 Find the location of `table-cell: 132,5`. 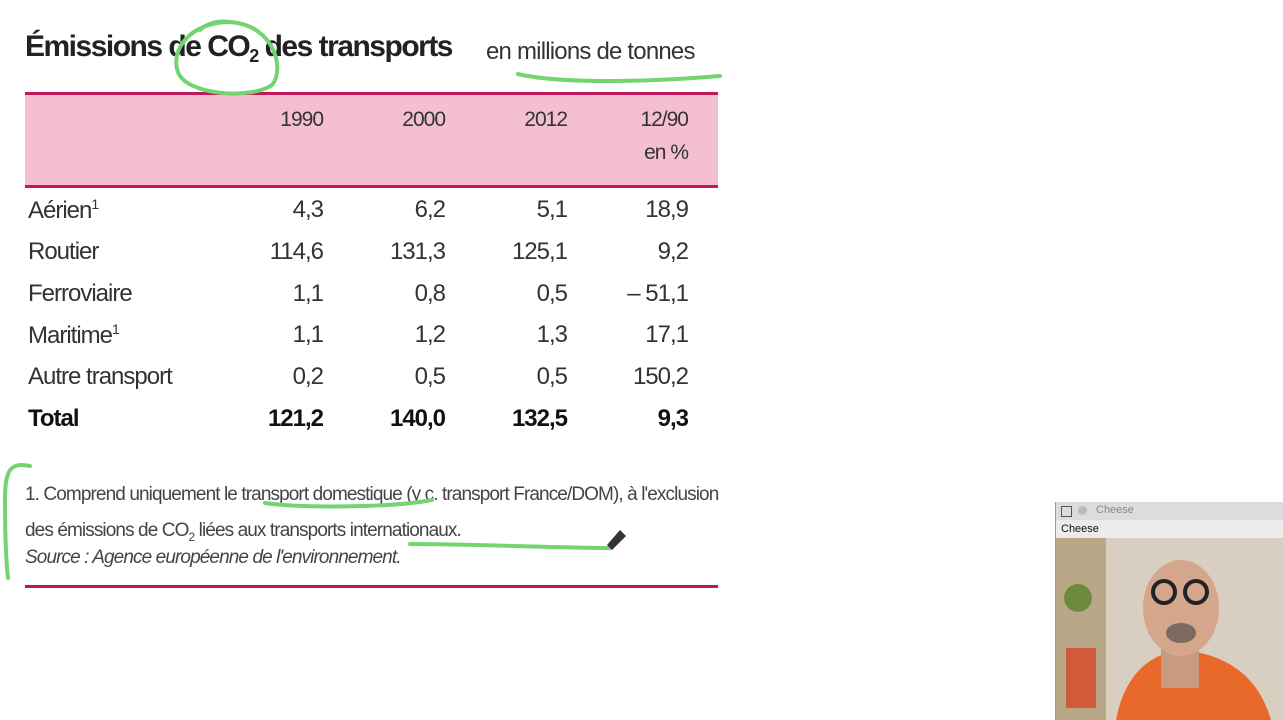

table-cell: 132,5 is located at coordinates (539, 418).